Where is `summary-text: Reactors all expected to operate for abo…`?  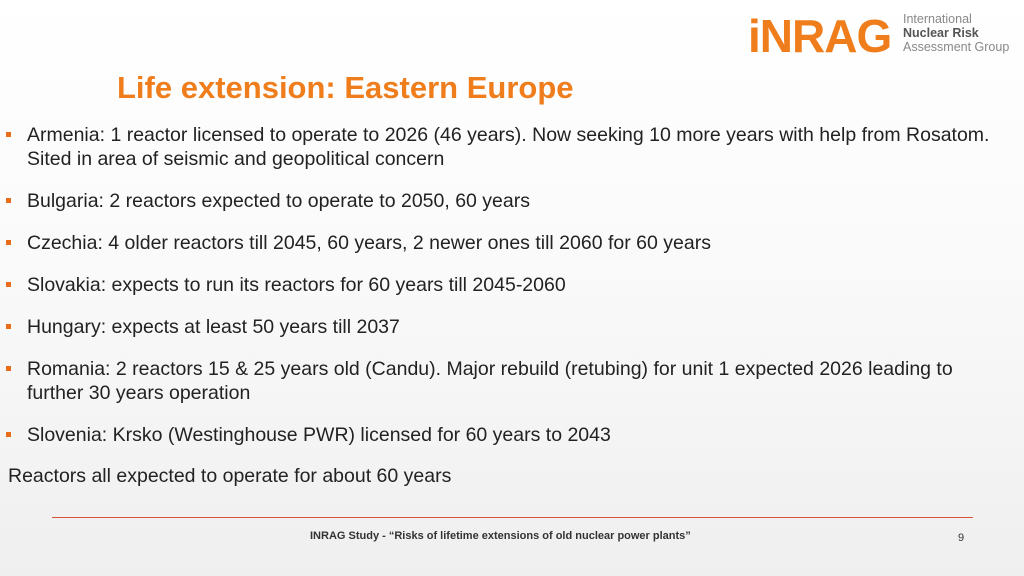
summary-text: Reactors all expected to operate for abo… is located at coordinates (230, 476).